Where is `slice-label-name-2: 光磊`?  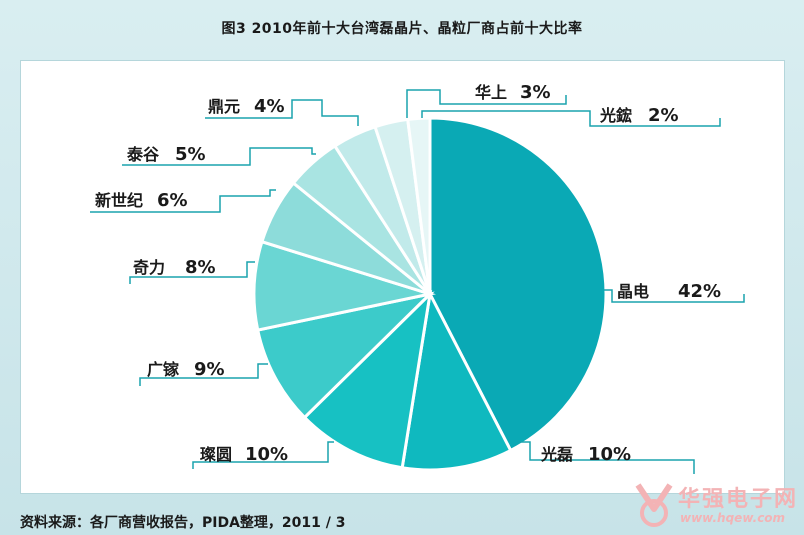
slice-label-name-2: 光磊 is located at coordinates (556, 454).